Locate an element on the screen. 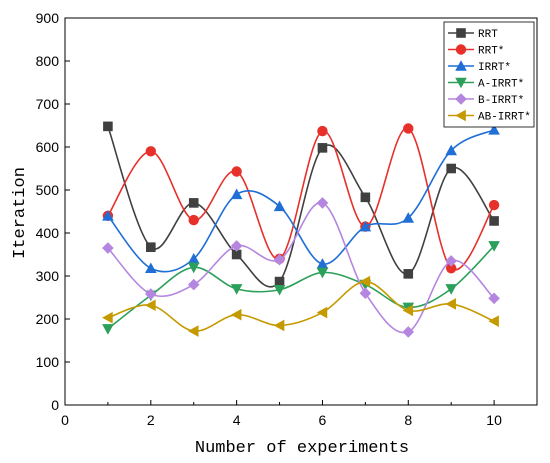  legend-label: RRT* is located at coordinates (491, 52).